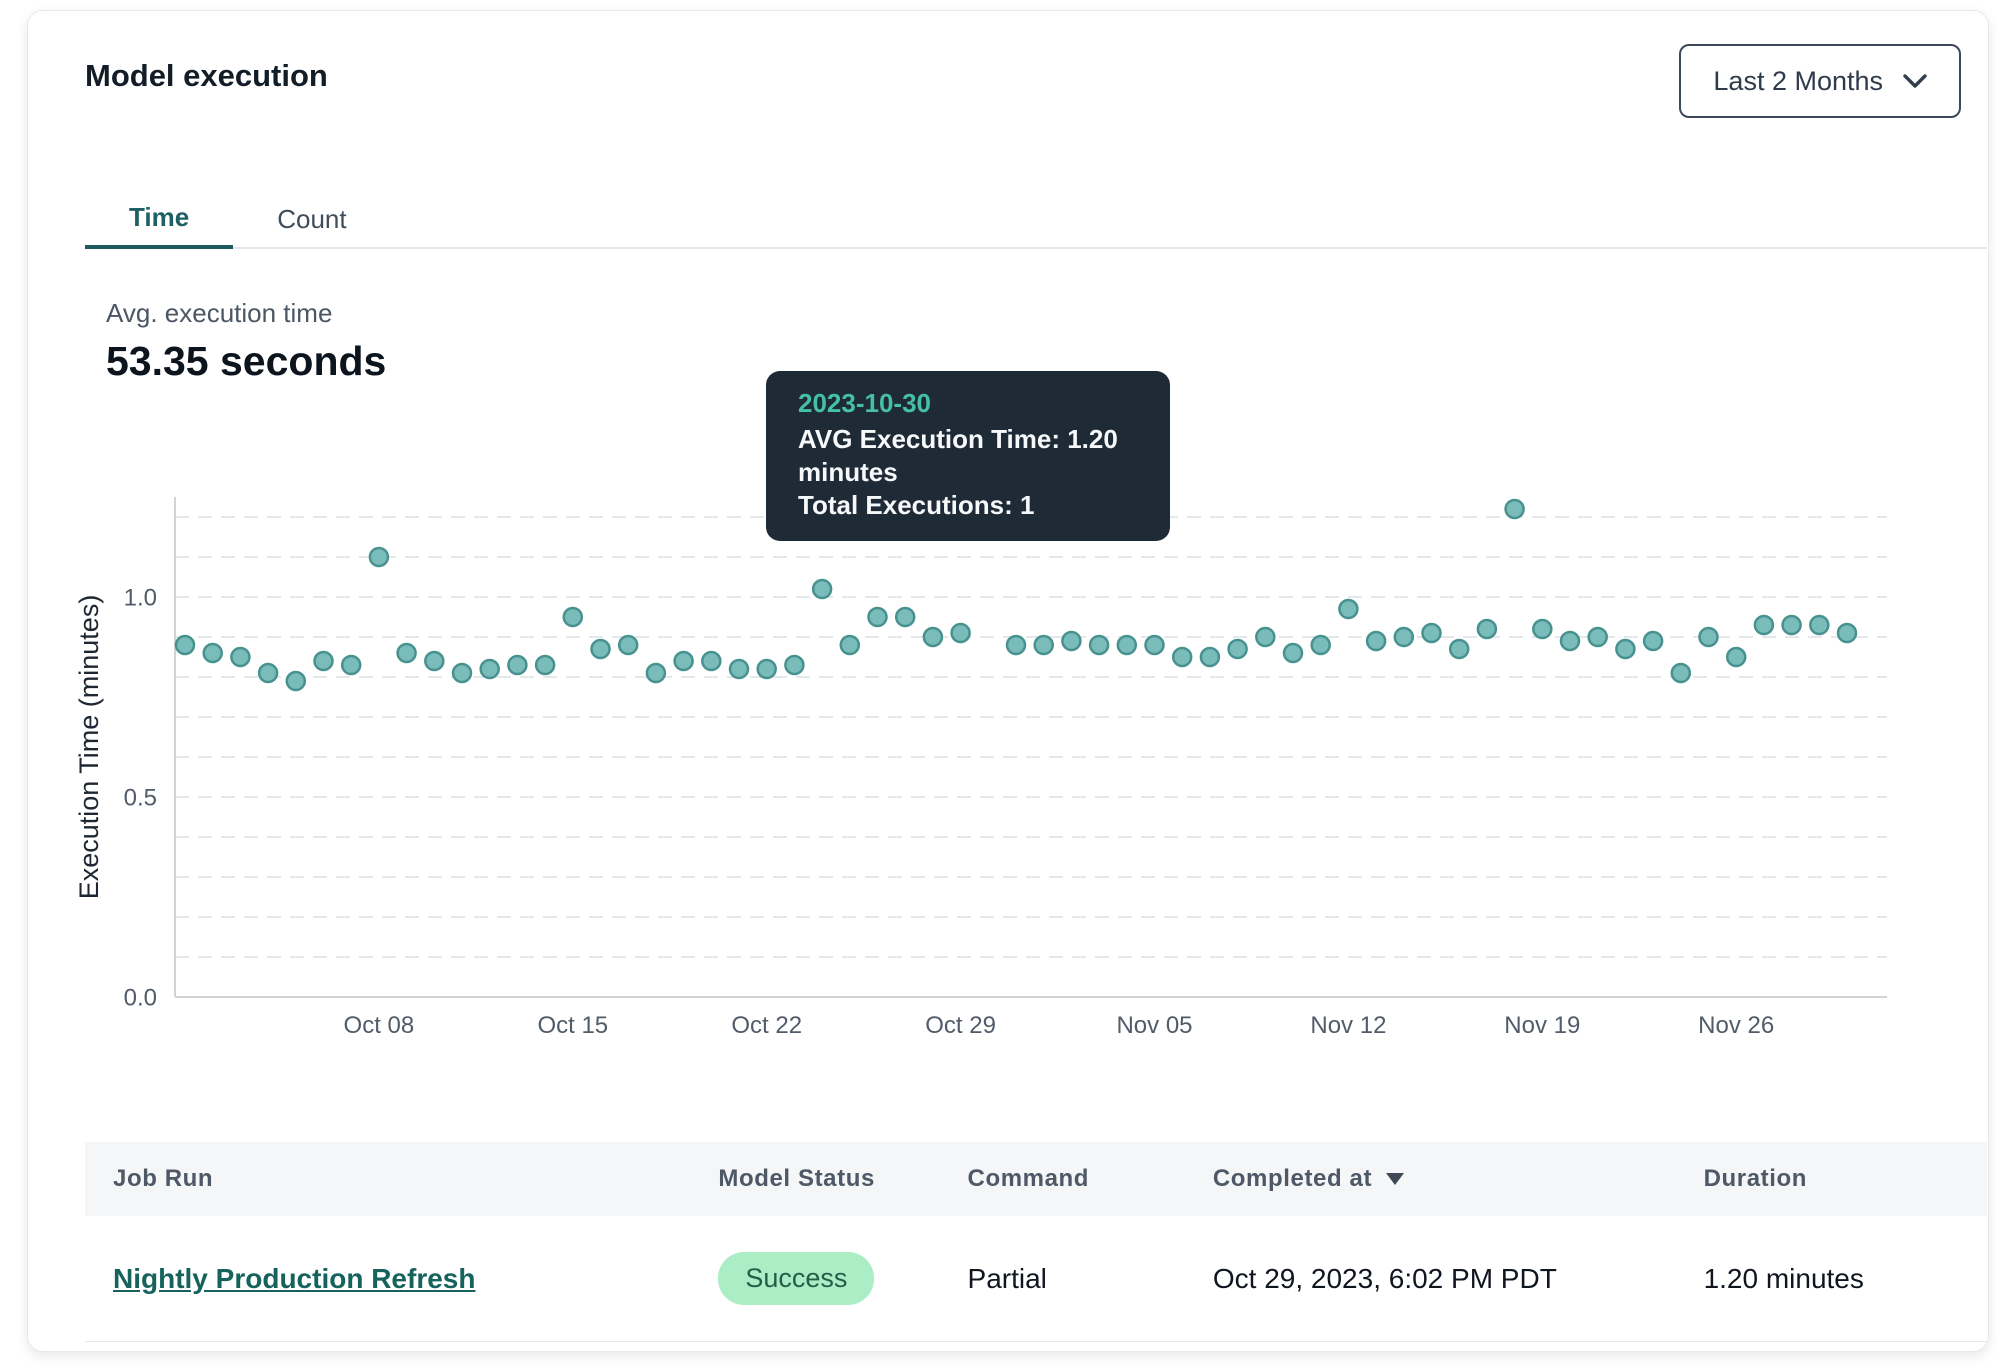  Describe the element at coordinates (1542, 1025) in the screenshot. I see `svg-text: Nov 19` at that location.